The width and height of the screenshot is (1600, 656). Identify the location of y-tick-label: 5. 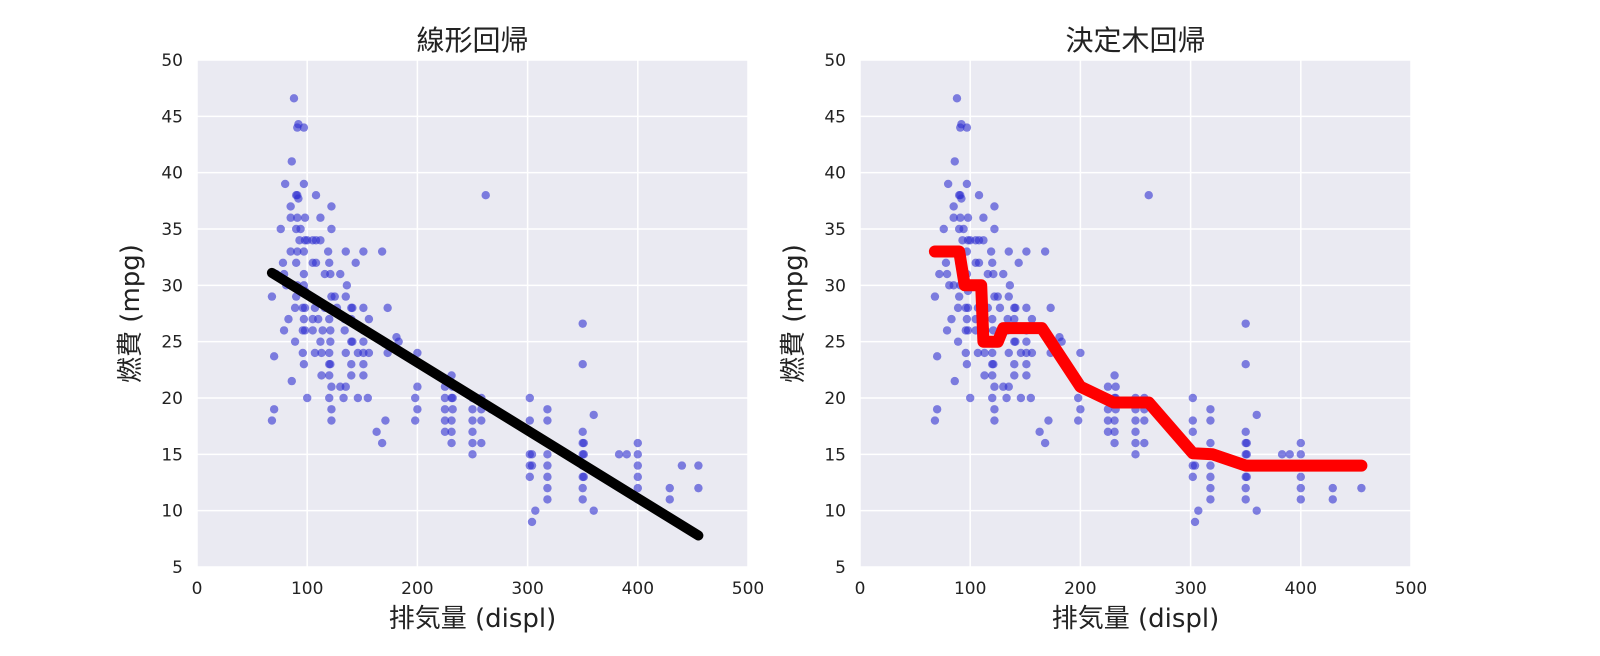
(840, 568).